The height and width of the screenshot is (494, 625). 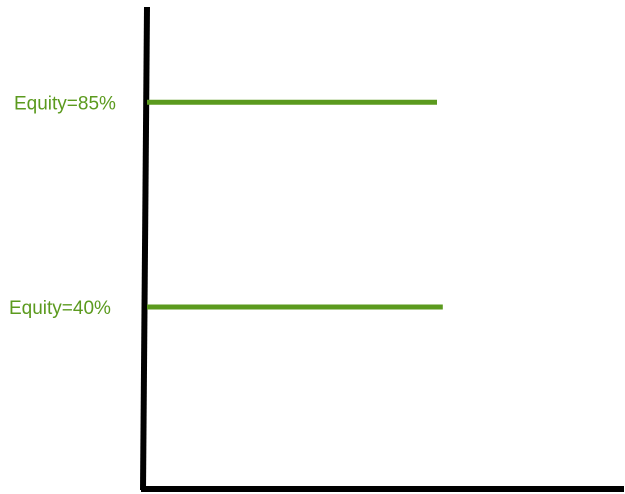 What do you see at coordinates (60, 308) in the screenshot?
I see `series-label-2: Equity=40%` at bounding box center [60, 308].